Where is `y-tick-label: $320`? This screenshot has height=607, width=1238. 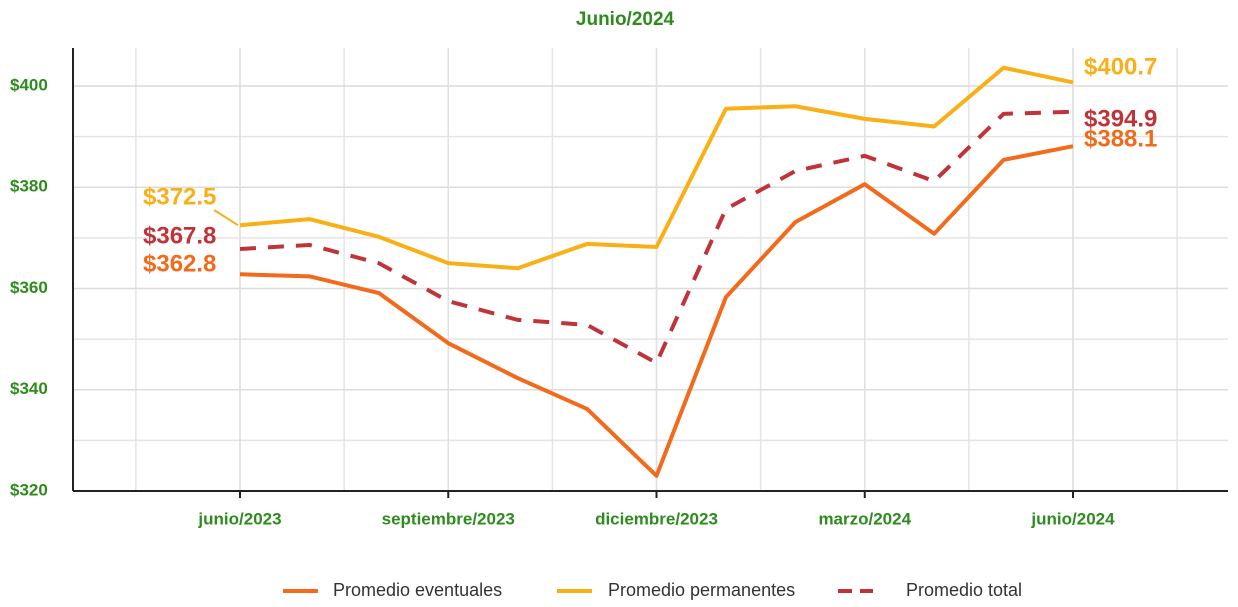
y-tick-label: $320 is located at coordinates (29, 489).